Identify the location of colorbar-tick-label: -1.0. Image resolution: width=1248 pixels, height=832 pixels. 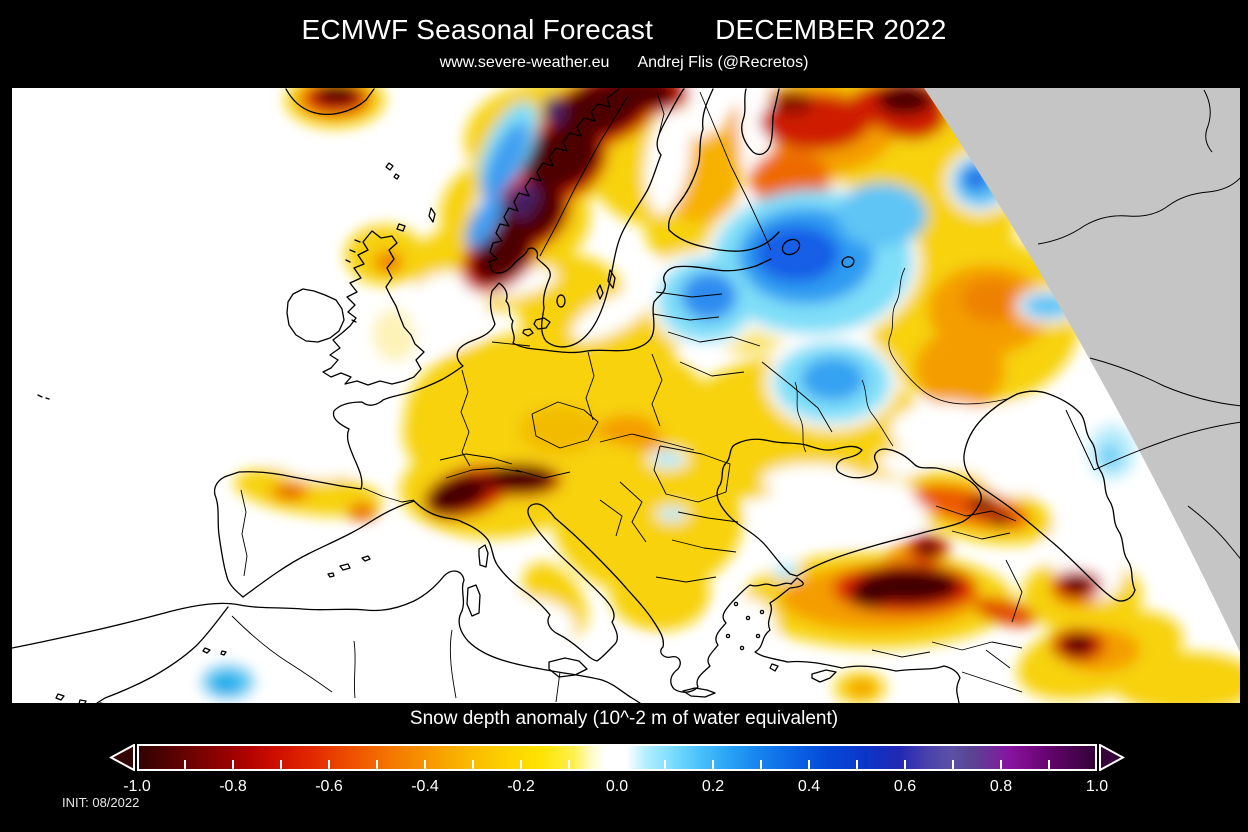
(137, 786).